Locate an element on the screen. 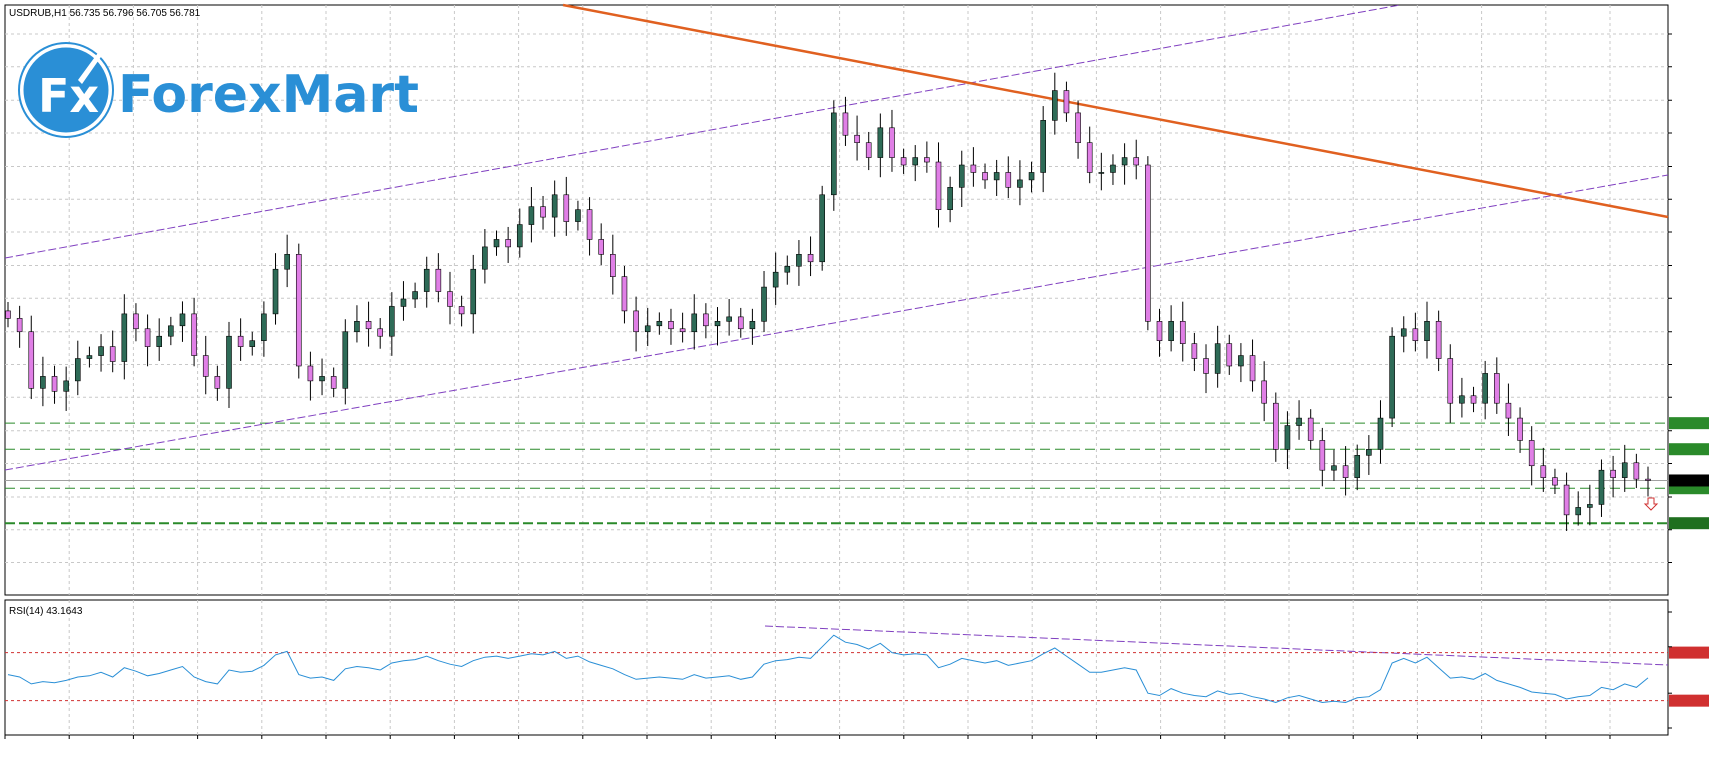  rsi-axis is located at coordinates (1670, 670).